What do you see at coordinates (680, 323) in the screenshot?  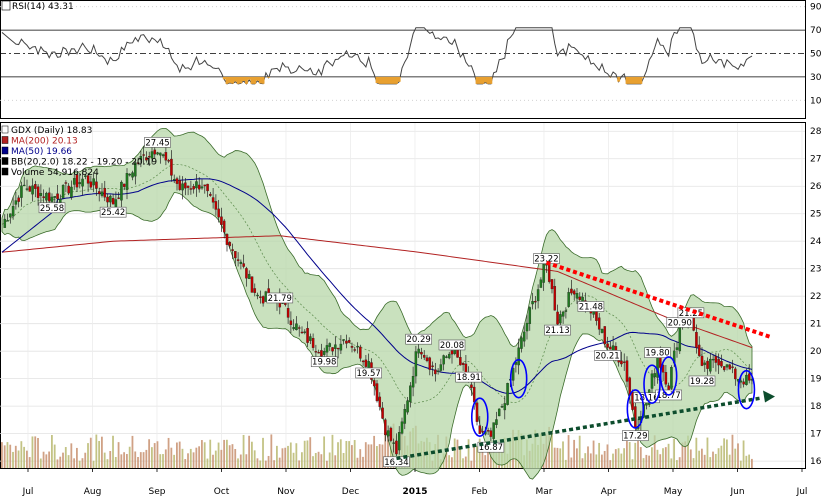 I see `annotation-label: 20.90` at bounding box center [680, 323].